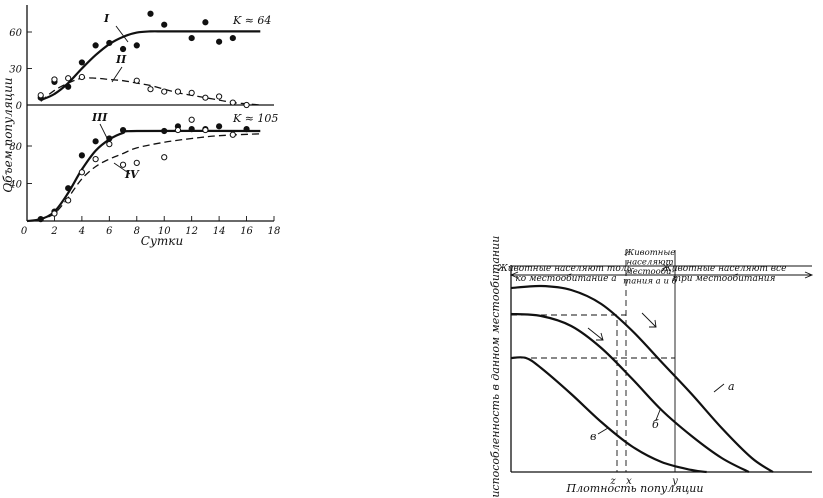  I want to click on y-tick-label-p0-60: 60, so click(15, 33).